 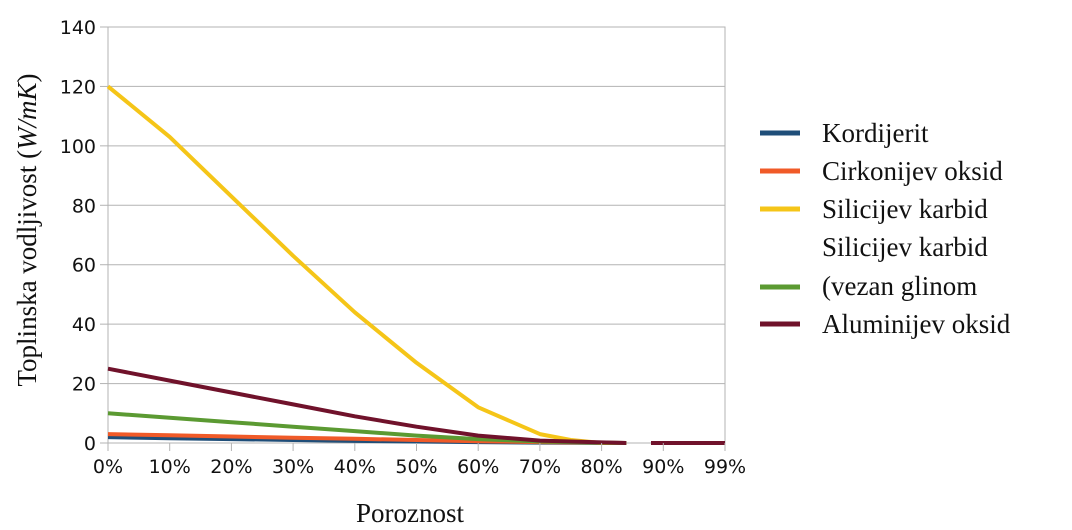 I want to click on x-axis-ticks: 0% 10% 20% 30% 40% 50% 60% 70% 80% 90% 99%, so click(x=419, y=460).